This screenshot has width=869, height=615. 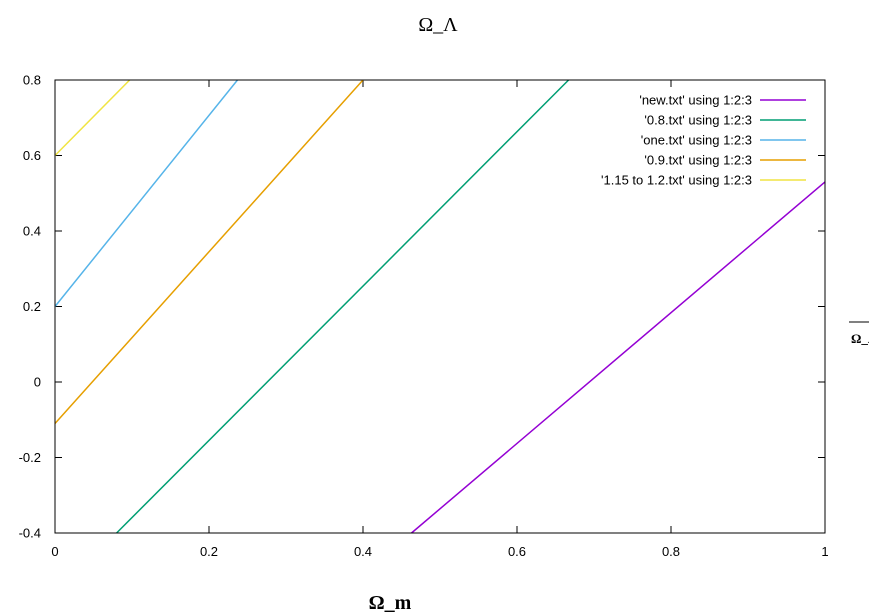 I want to click on y-tick-label: 0, so click(x=37, y=382).